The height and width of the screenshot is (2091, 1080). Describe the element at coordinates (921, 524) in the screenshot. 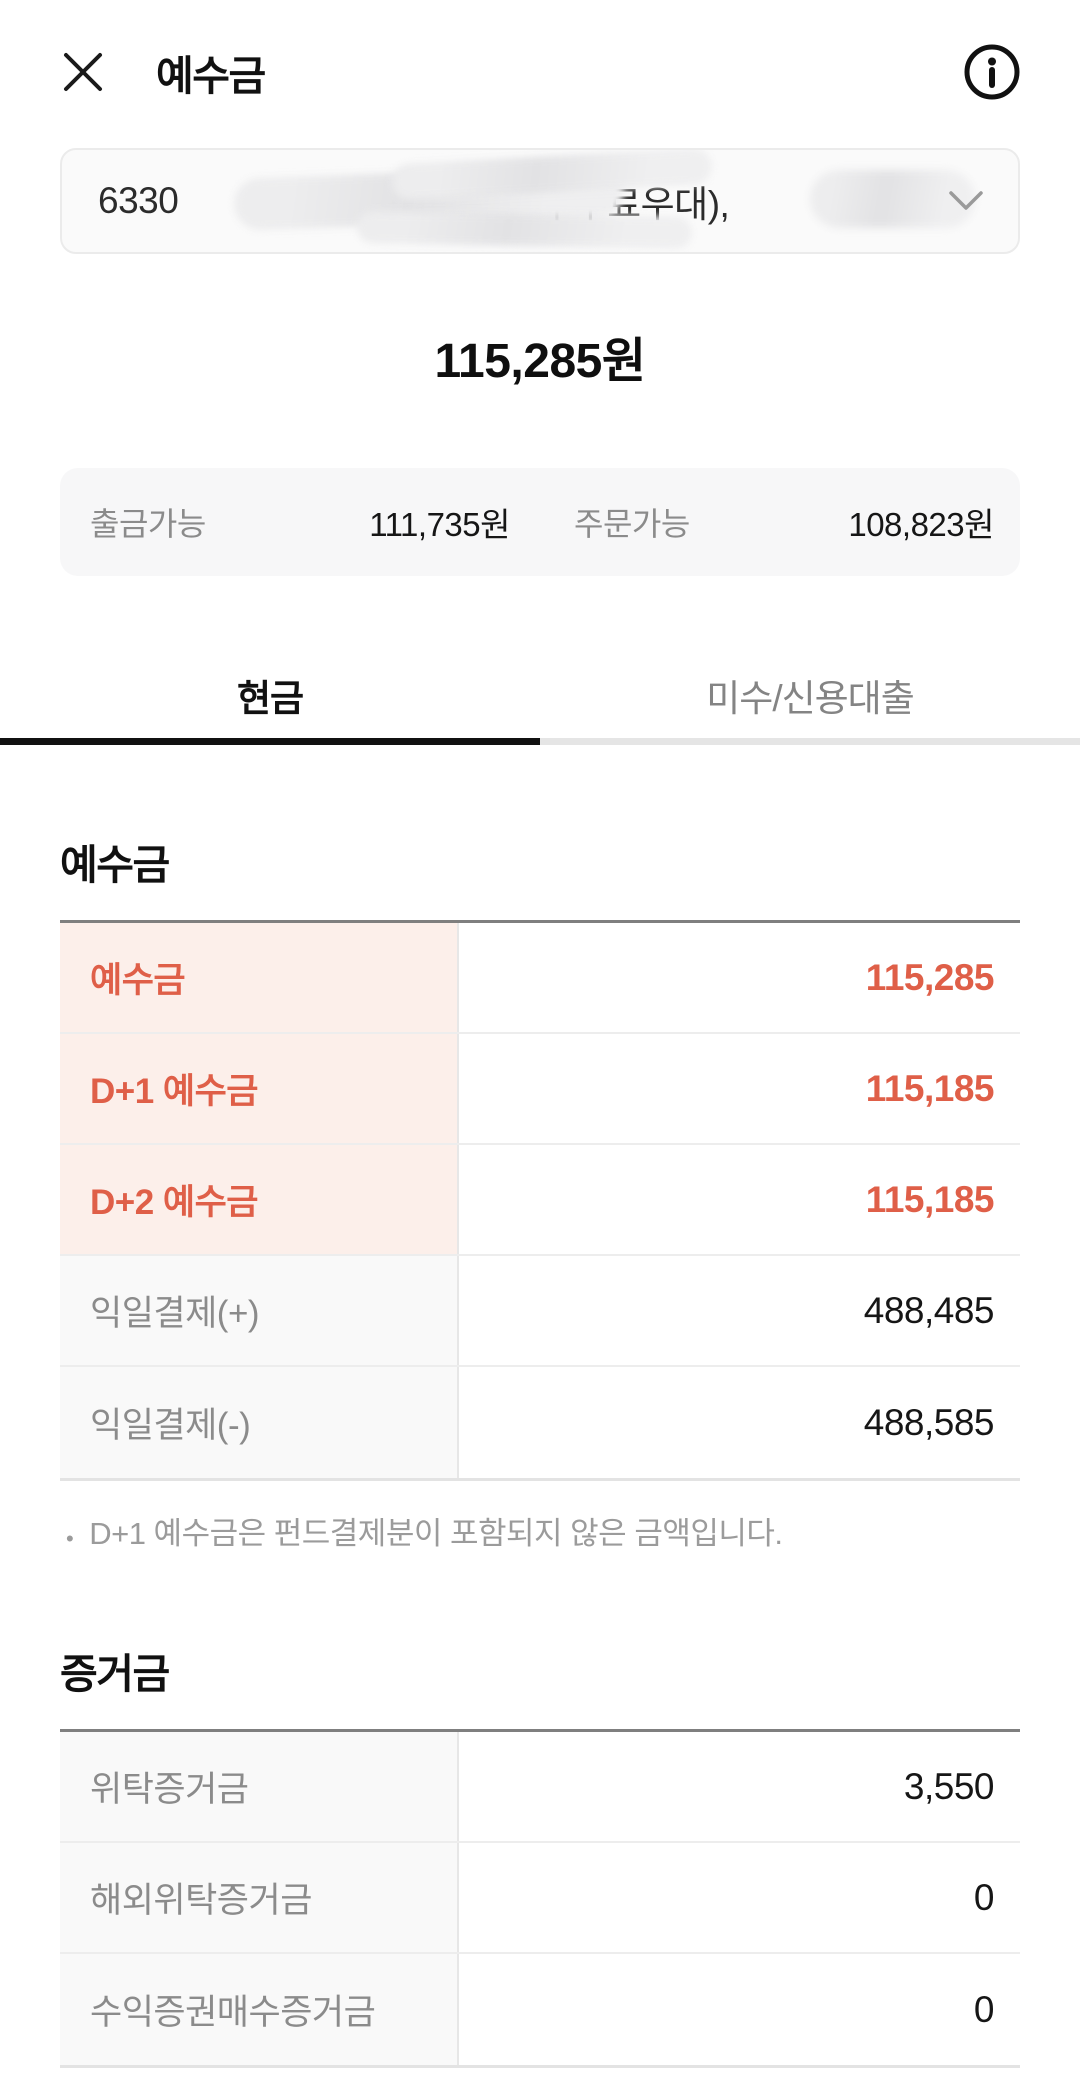

I see `orderable-value: 108,823원` at that location.